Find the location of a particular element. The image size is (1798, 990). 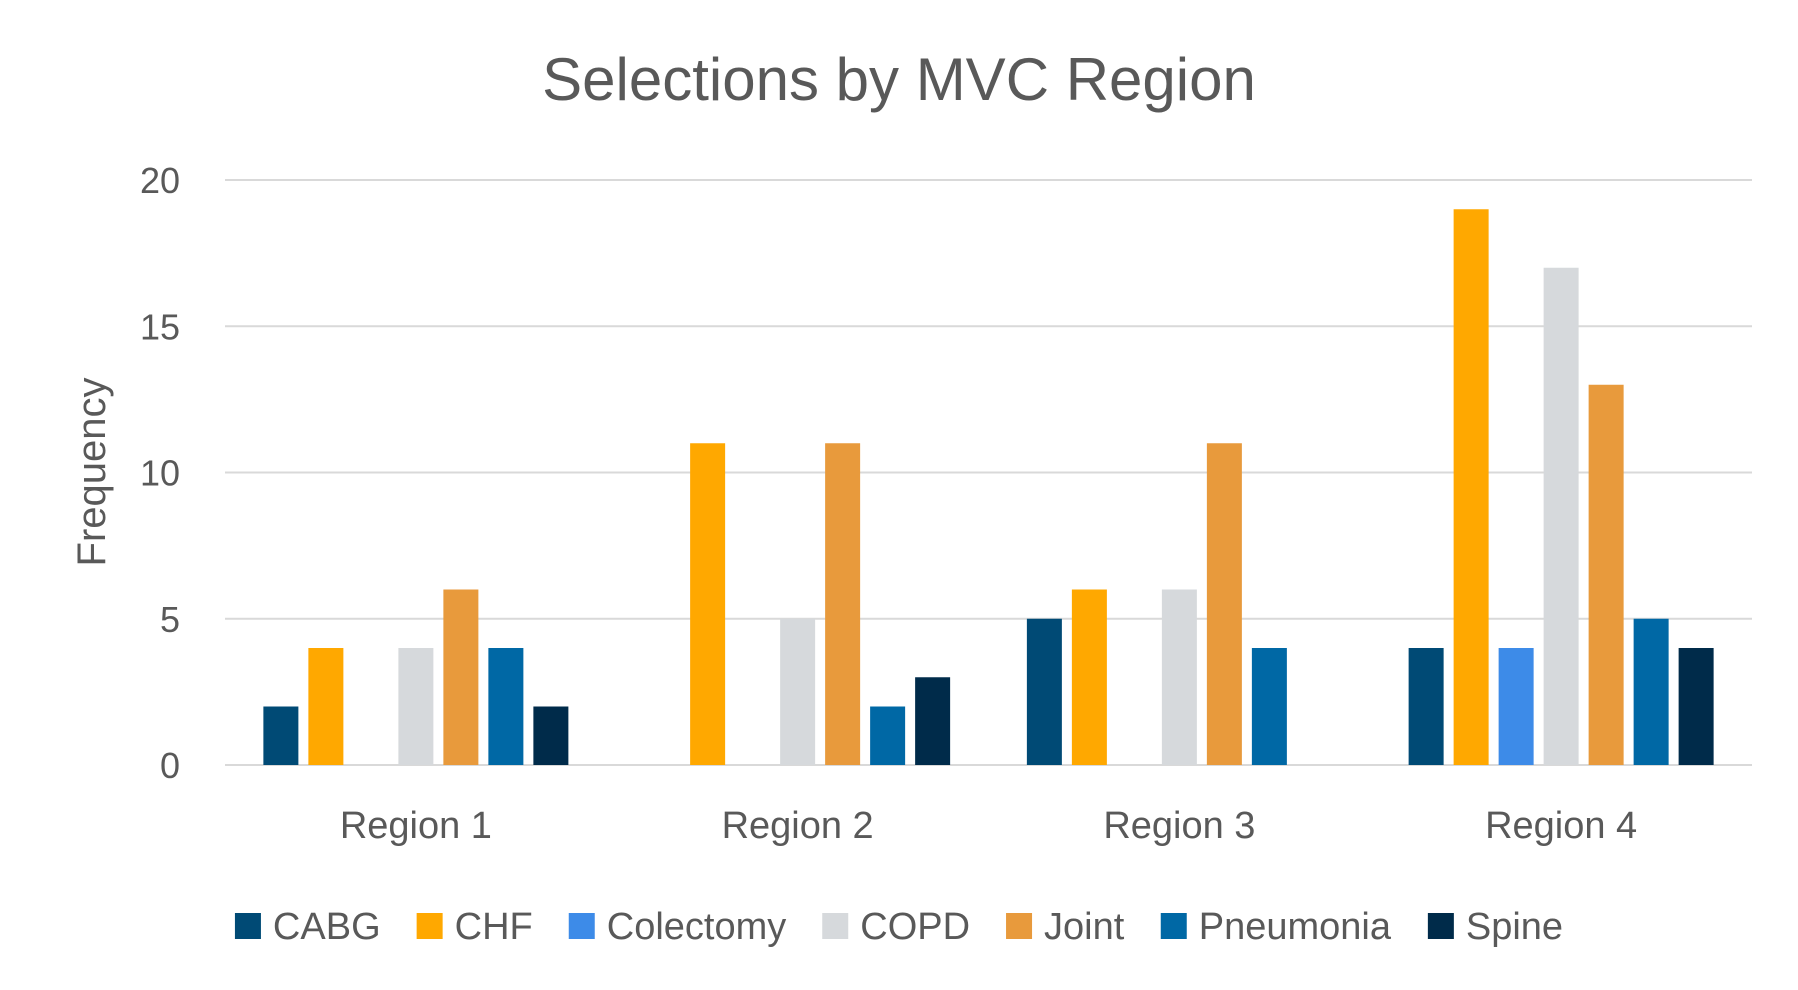

y-tick-label: 15 is located at coordinates (160, 326).